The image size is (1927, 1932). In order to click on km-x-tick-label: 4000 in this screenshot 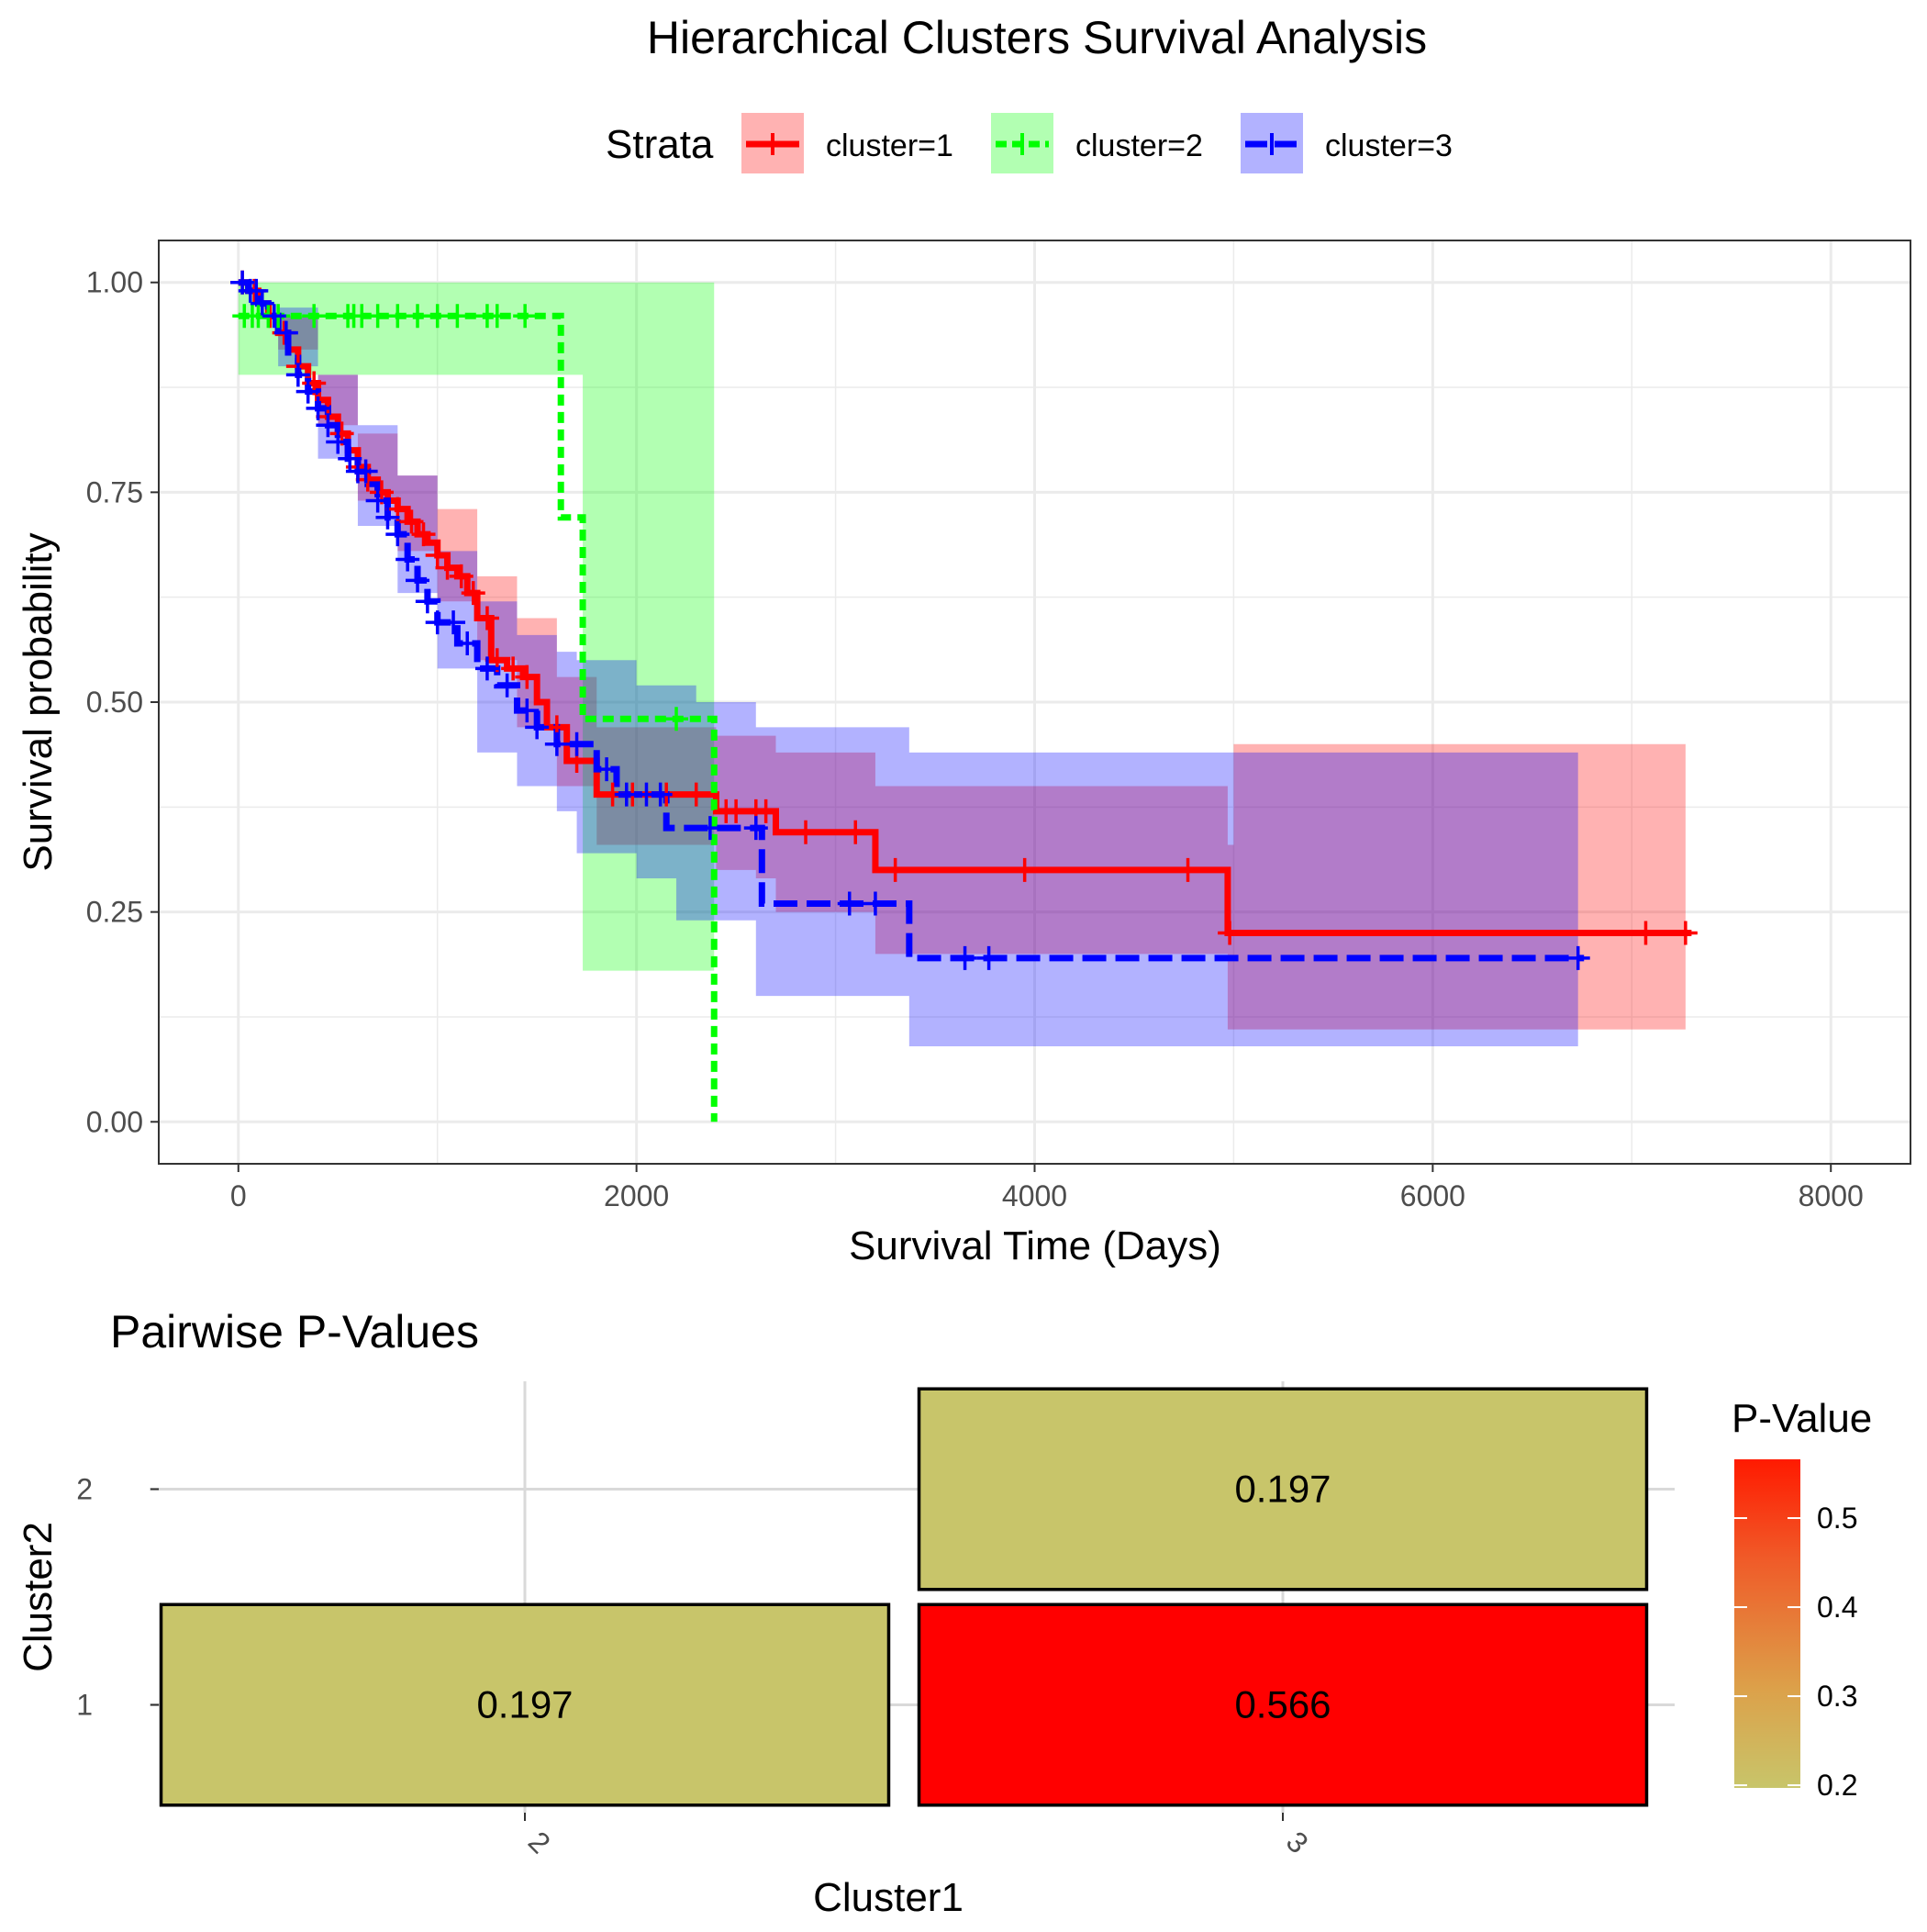, I will do `click(1034, 1195)`.